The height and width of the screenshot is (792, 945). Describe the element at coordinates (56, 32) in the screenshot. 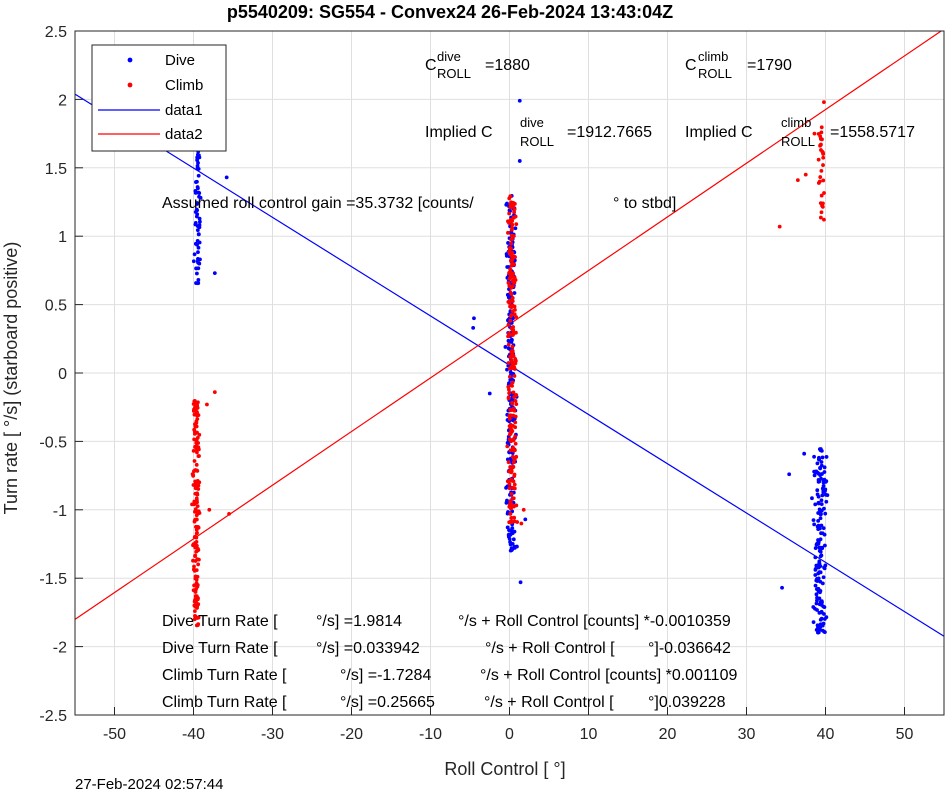

I see `y-tick-label: 2.5` at that location.